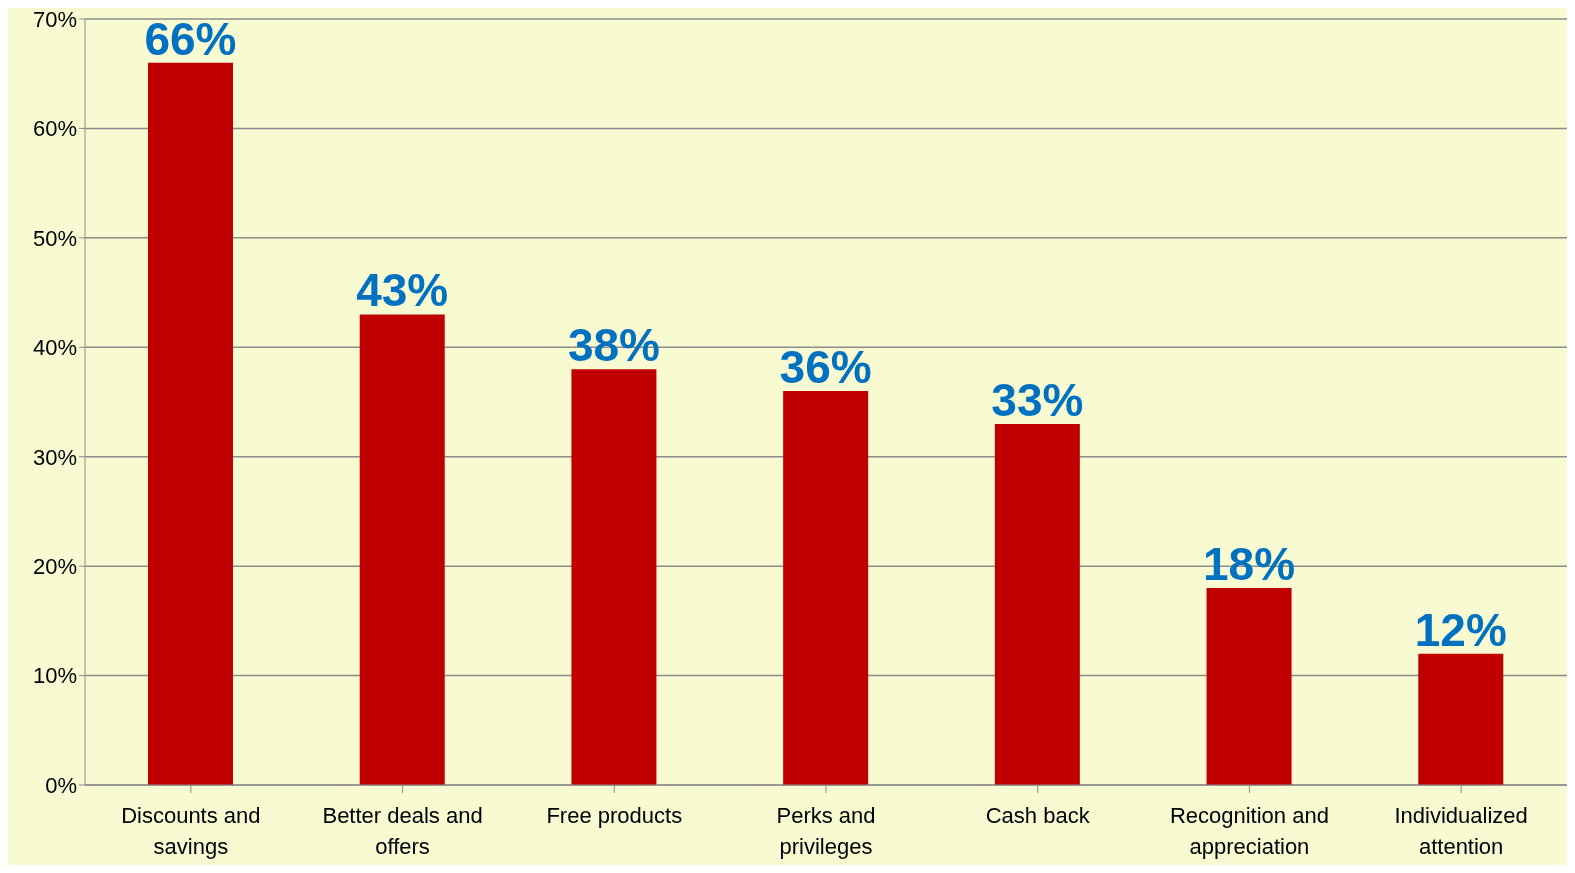  I want to click on y-tick-label: 60%, so click(54, 129).